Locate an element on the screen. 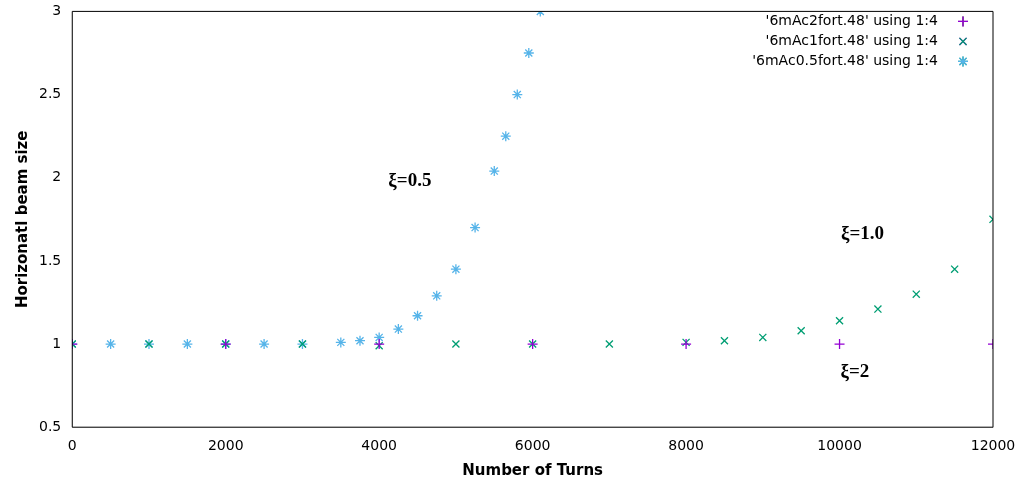 Image resolution: width=1028 pixels, height=489 pixels. legend-label: '6mAc2fort.48' using 1:4 is located at coordinates (852, 20).